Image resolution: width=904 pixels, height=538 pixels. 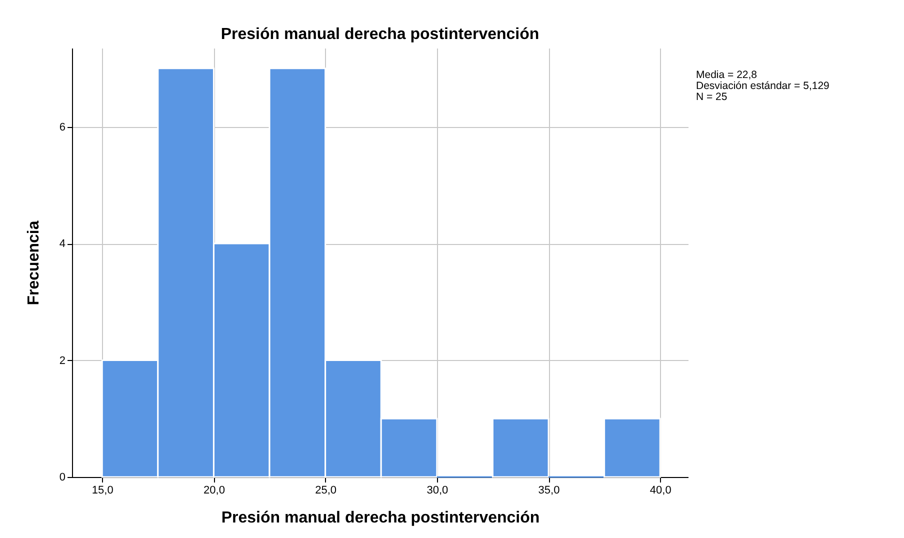 What do you see at coordinates (214, 490) in the screenshot?
I see `x-tick-label: 20,0` at bounding box center [214, 490].